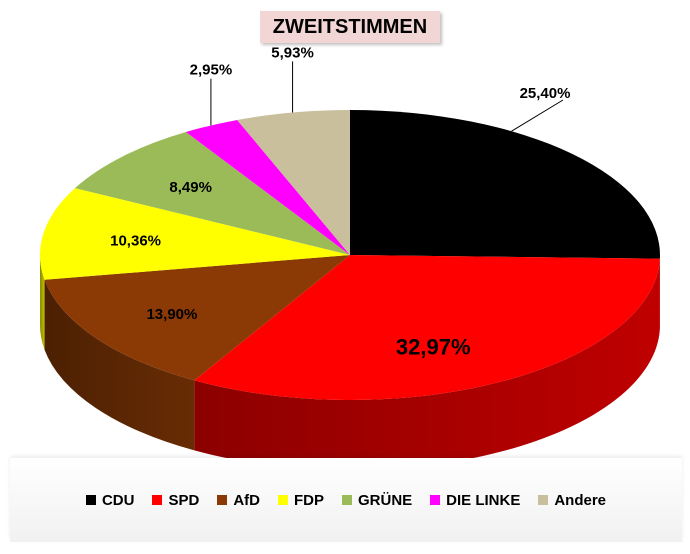 The image size is (690, 554). I want to click on legend-label: SPD, so click(184, 500).